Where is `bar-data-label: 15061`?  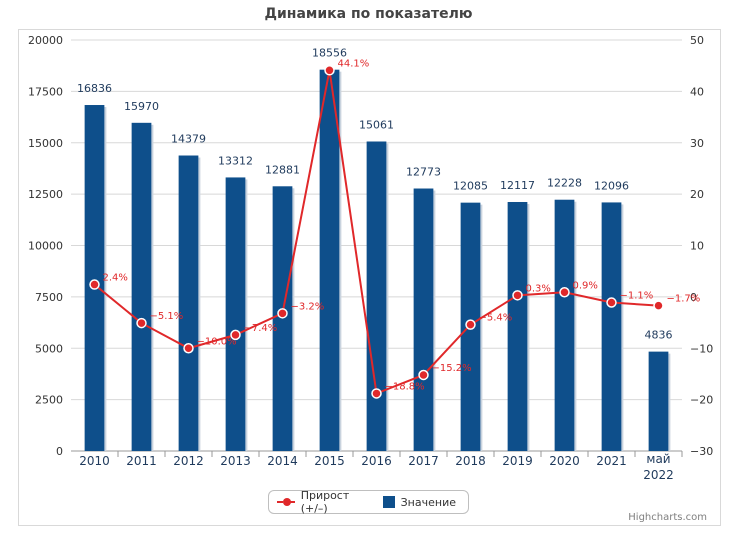 bar-data-label: 15061 is located at coordinates (376, 124).